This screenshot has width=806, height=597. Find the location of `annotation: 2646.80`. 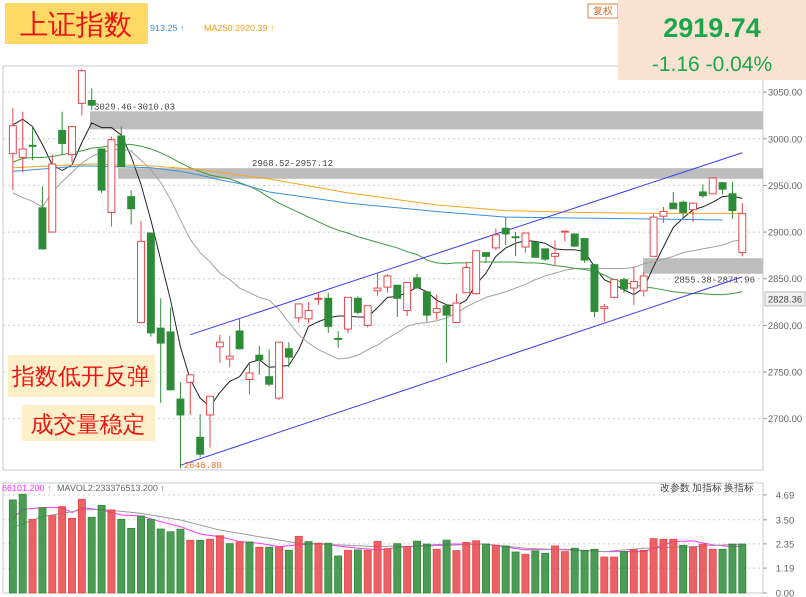

annotation: 2646.80 is located at coordinates (203, 466).